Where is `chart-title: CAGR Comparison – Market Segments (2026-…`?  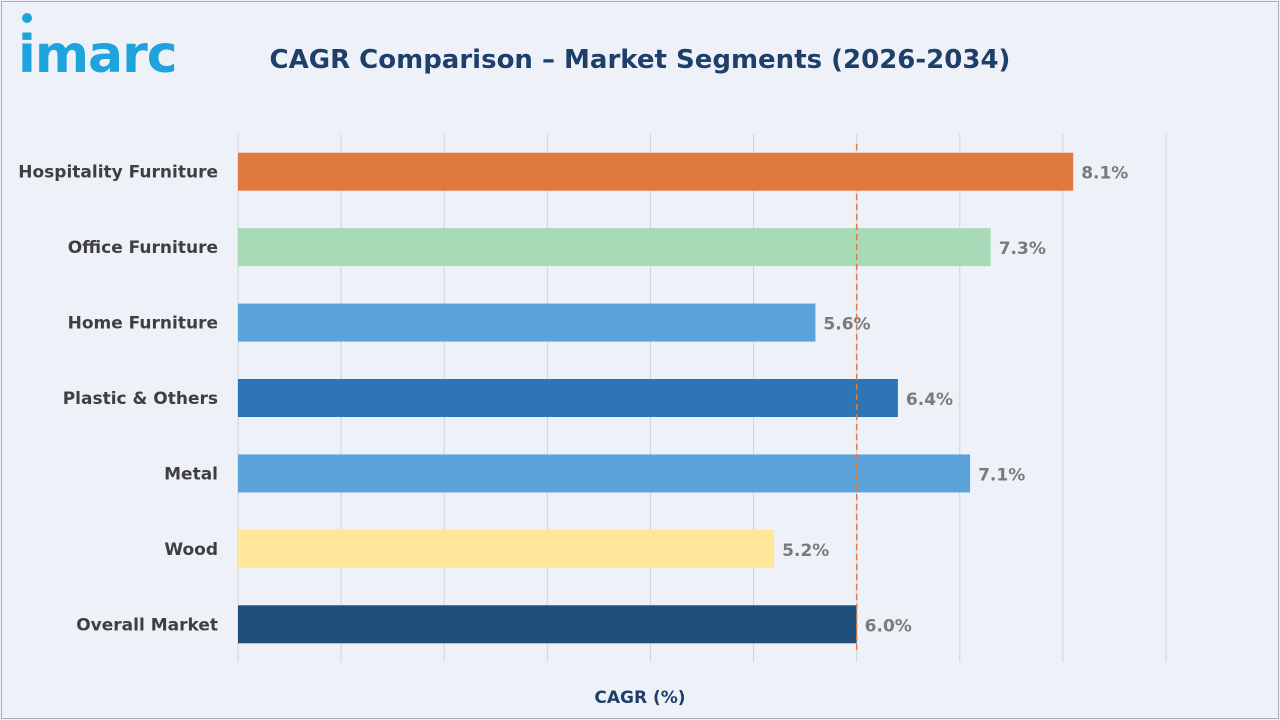 chart-title: CAGR Comparison – Market Segments (2026-… is located at coordinates (640, 60).